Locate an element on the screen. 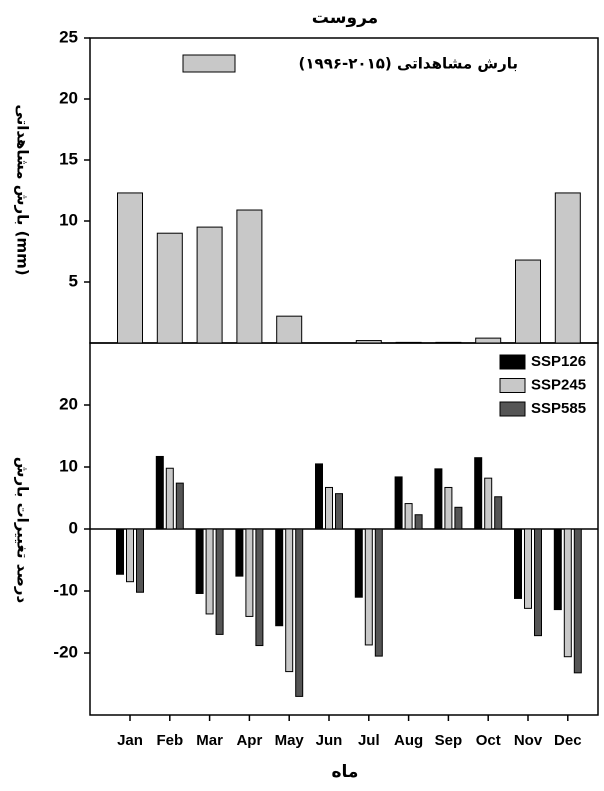 The height and width of the screenshot is (791, 604). x-tick-label: May is located at coordinates (290, 740).